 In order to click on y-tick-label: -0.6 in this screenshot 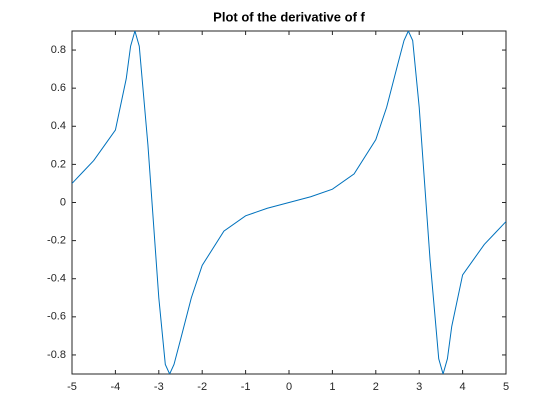, I will do `click(56, 317)`.